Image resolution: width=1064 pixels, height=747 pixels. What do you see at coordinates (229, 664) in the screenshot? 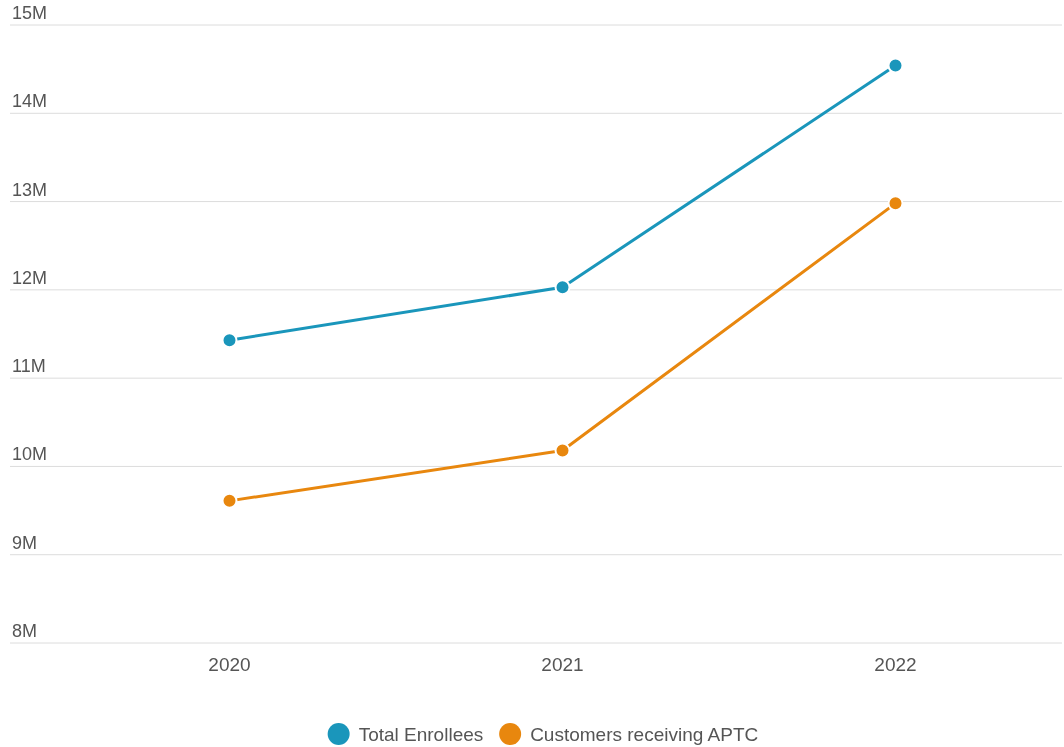
I see `x-tick-label: 2020` at bounding box center [229, 664].